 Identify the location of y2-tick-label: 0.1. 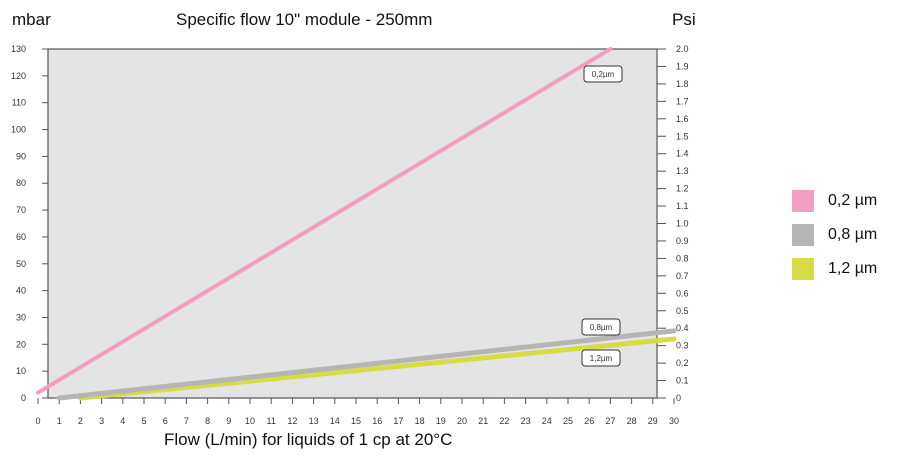
(682, 381).